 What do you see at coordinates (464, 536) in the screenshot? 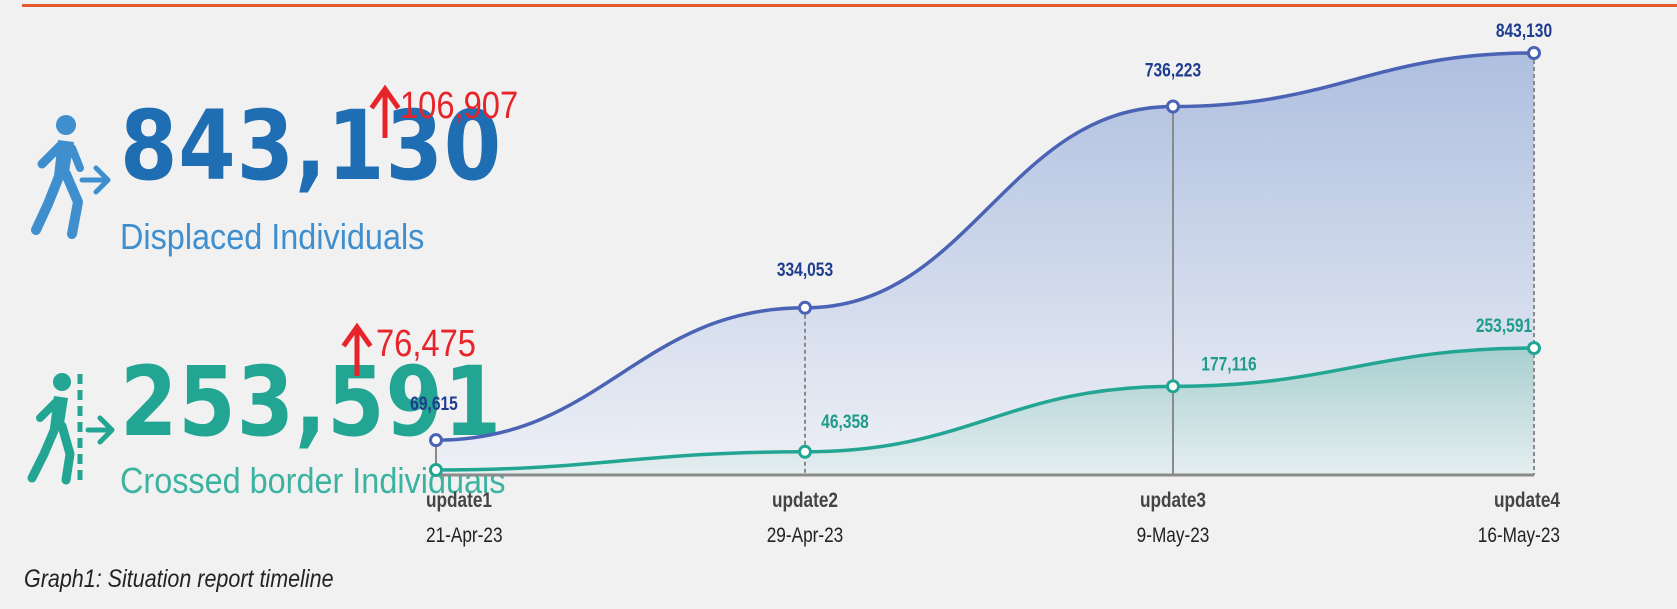
I see `x-tick-date: 21-Apr-23` at bounding box center [464, 536].